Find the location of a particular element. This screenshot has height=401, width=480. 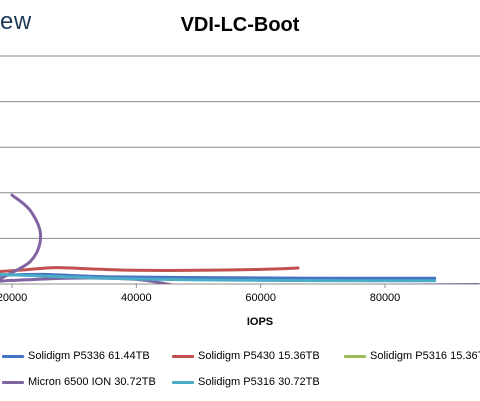

legend-label: Solidigm P5336 61.44TB is located at coordinates (89, 356).